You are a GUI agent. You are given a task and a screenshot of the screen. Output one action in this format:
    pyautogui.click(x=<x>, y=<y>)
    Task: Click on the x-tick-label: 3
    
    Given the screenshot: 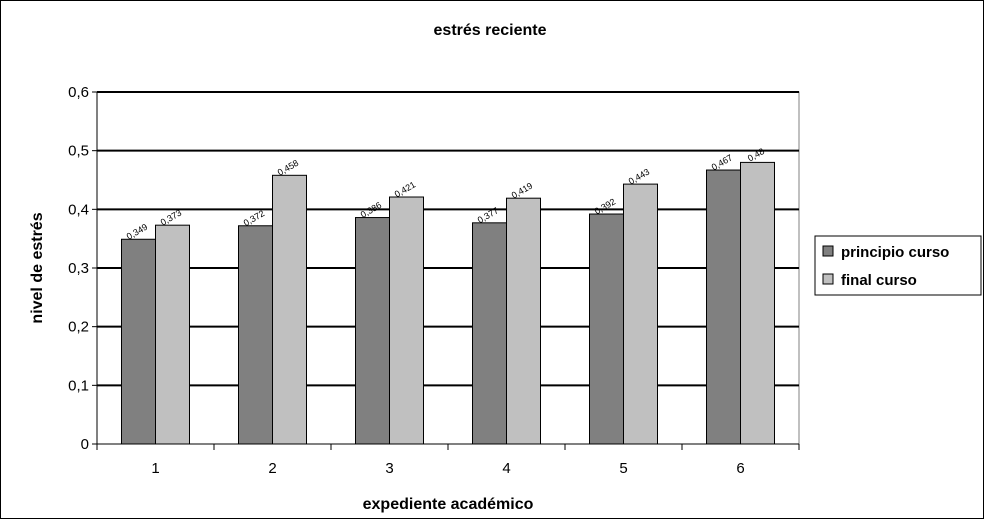 What is the action you would take?
    pyautogui.click(x=389, y=468)
    